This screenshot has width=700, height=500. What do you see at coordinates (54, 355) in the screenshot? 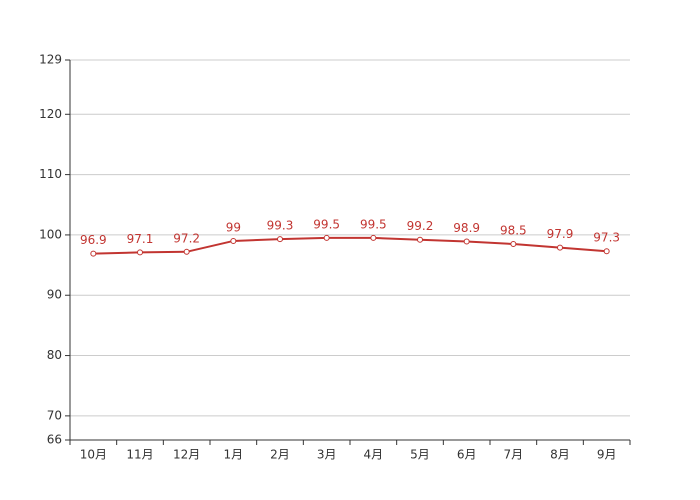
I see `y-tick-label: 80` at bounding box center [54, 355].